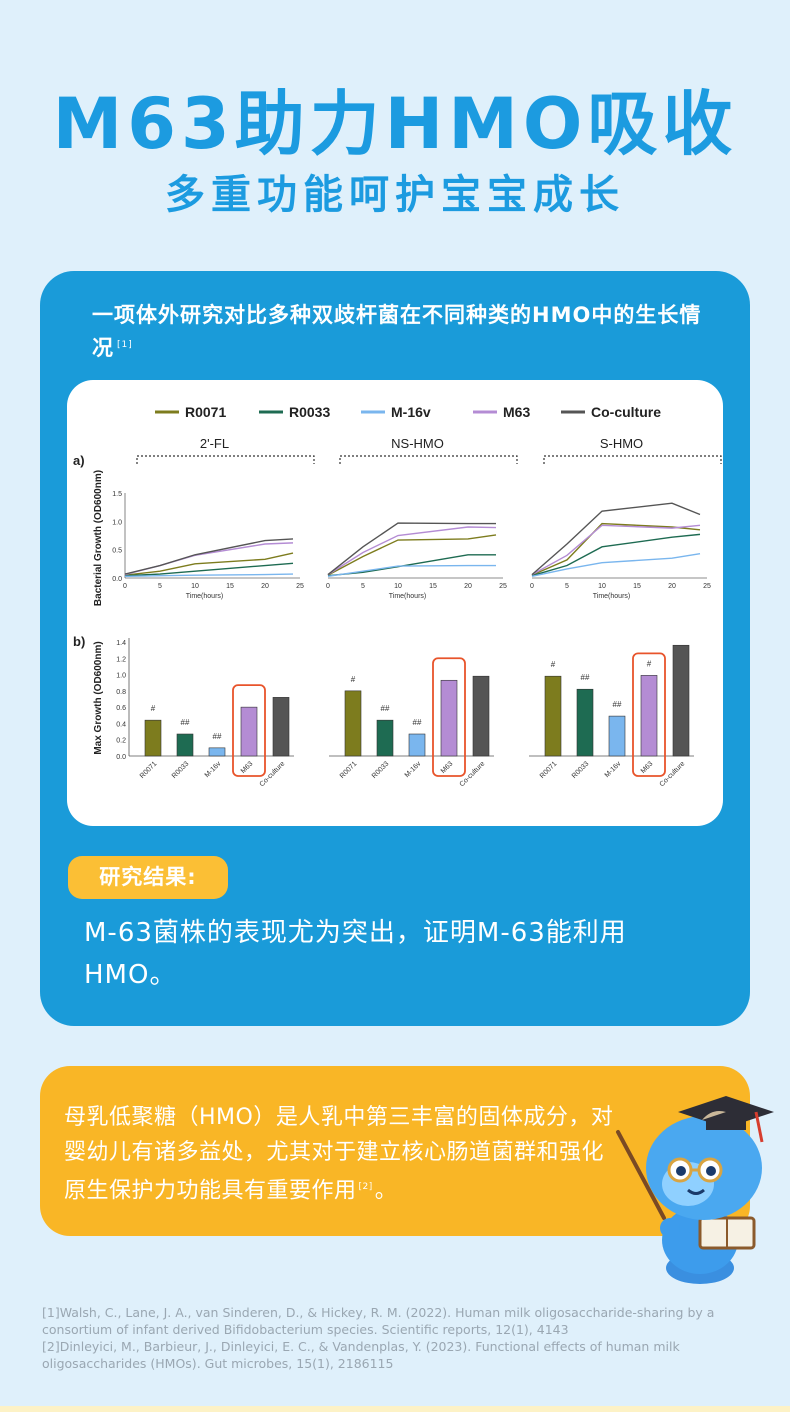 Image resolution: width=790 pixels, height=1412 pixels. What do you see at coordinates (395, 1409) in the screenshot?
I see `bottom-strip` at bounding box center [395, 1409].